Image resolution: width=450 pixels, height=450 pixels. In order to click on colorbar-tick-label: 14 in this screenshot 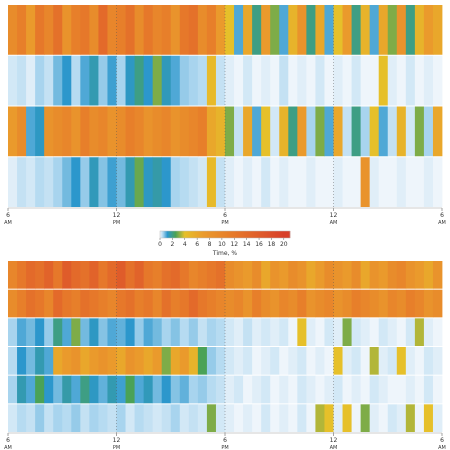, I will do `click(247, 244)`.